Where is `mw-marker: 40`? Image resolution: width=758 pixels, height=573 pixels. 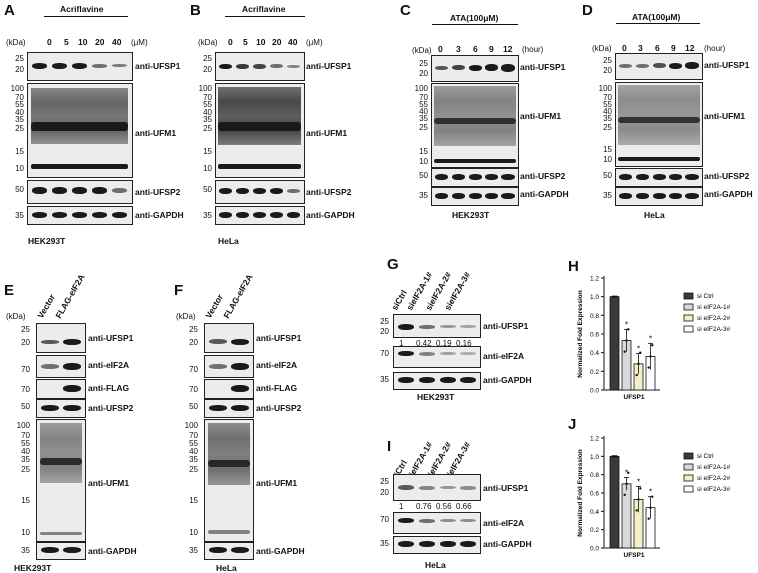
mw-marker: 40 is located at coordinates (25, 451).